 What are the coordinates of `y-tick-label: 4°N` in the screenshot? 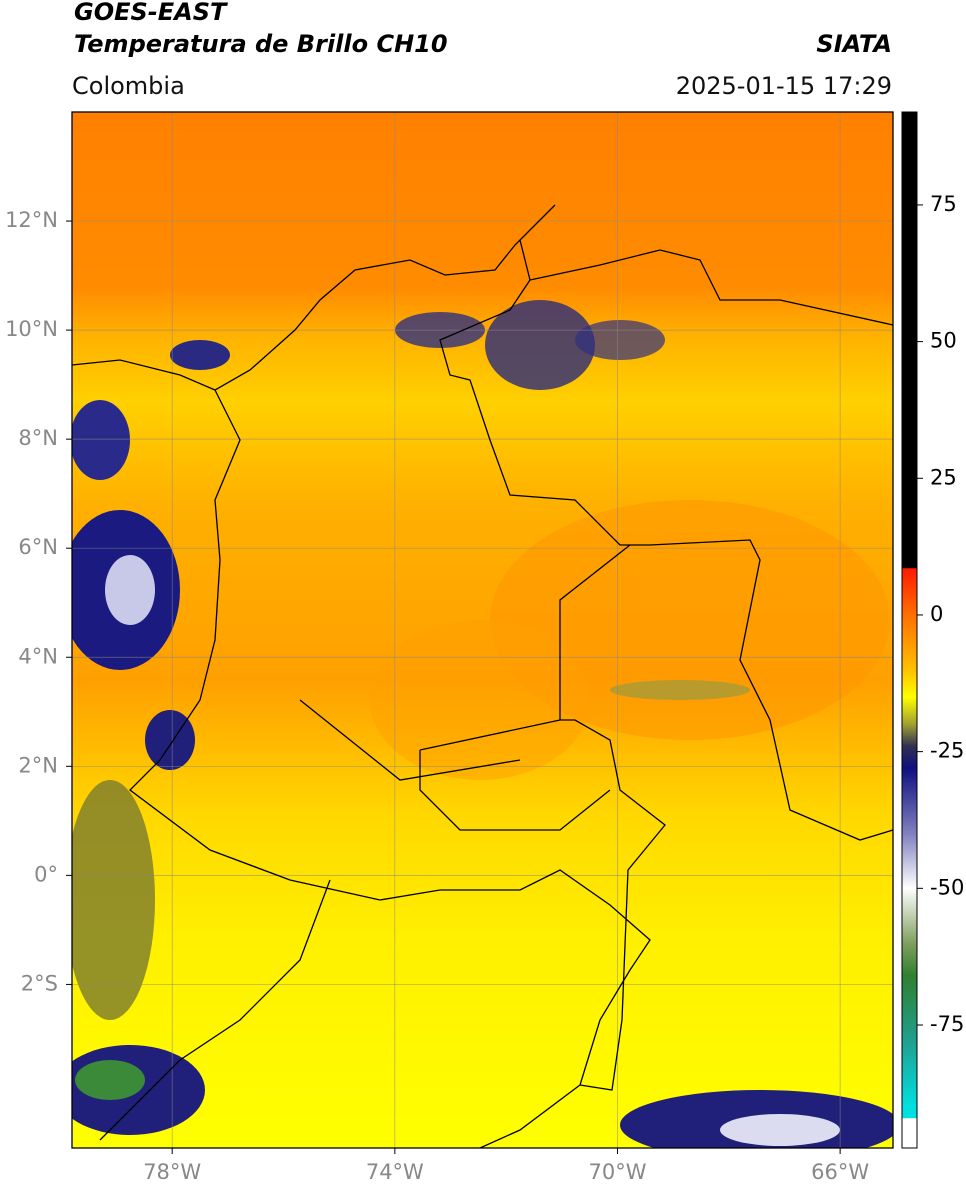 It's located at (38, 656).